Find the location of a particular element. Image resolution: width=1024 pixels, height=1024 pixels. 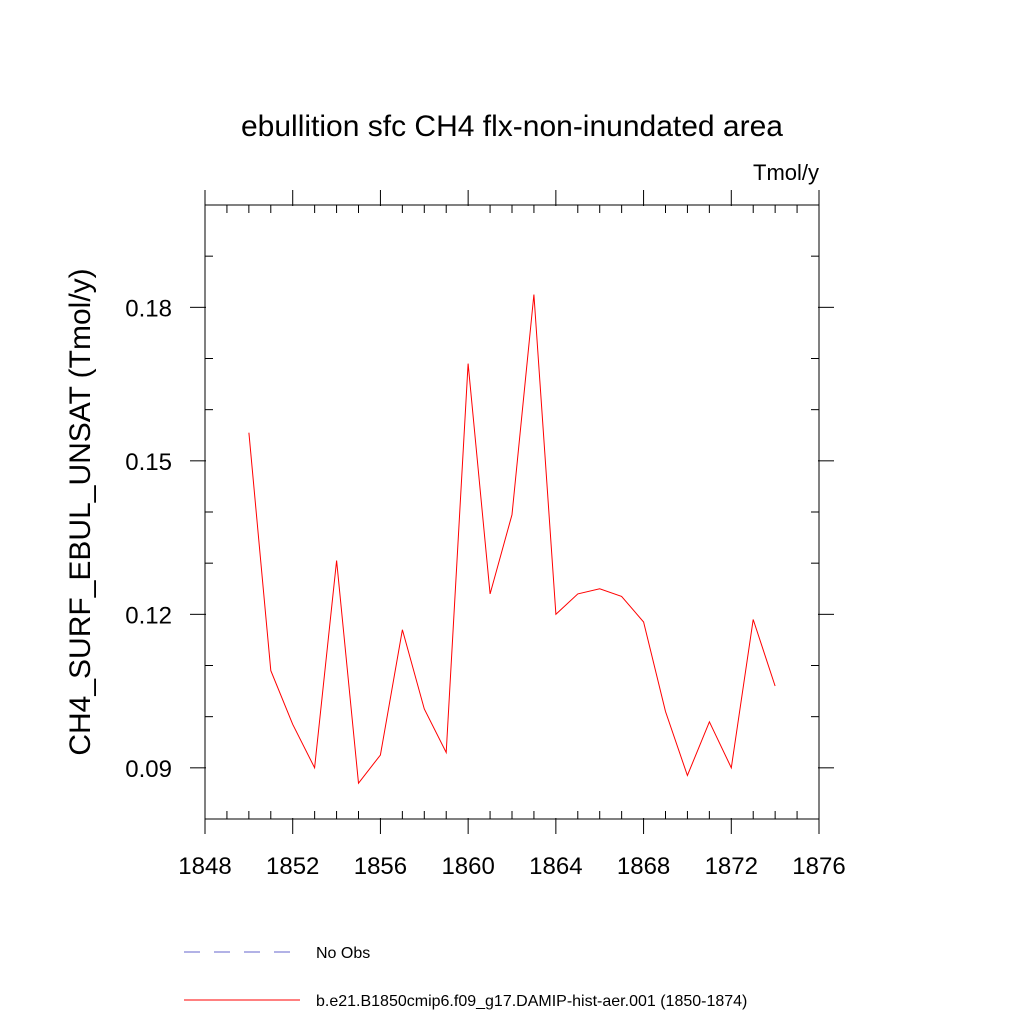

units-label: Tmol/y is located at coordinates (786, 172).